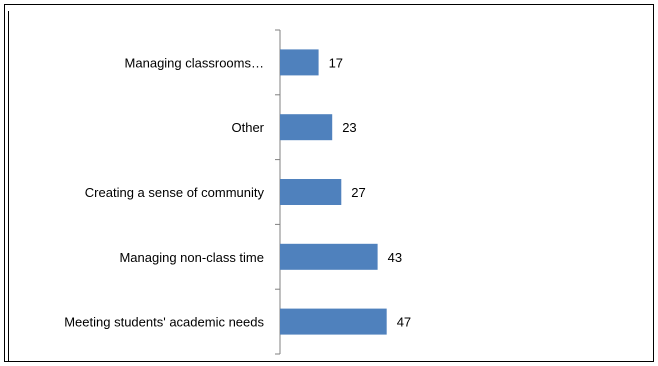 The image size is (658, 366). I want to click on value-label: 23, so click(349, 127).